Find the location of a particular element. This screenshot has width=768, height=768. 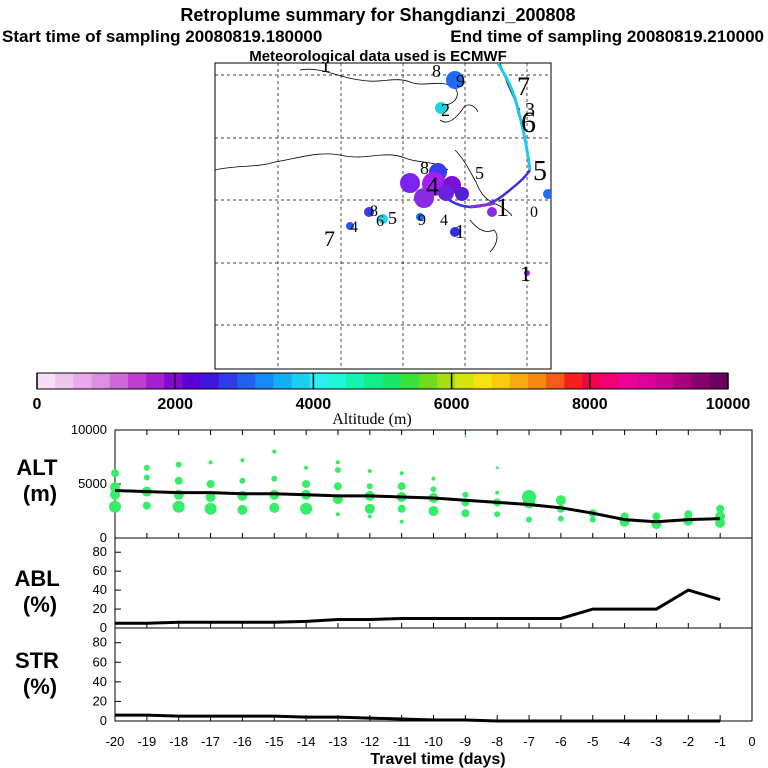

x-tick-label: -7 is located at coordinates (529, 741).